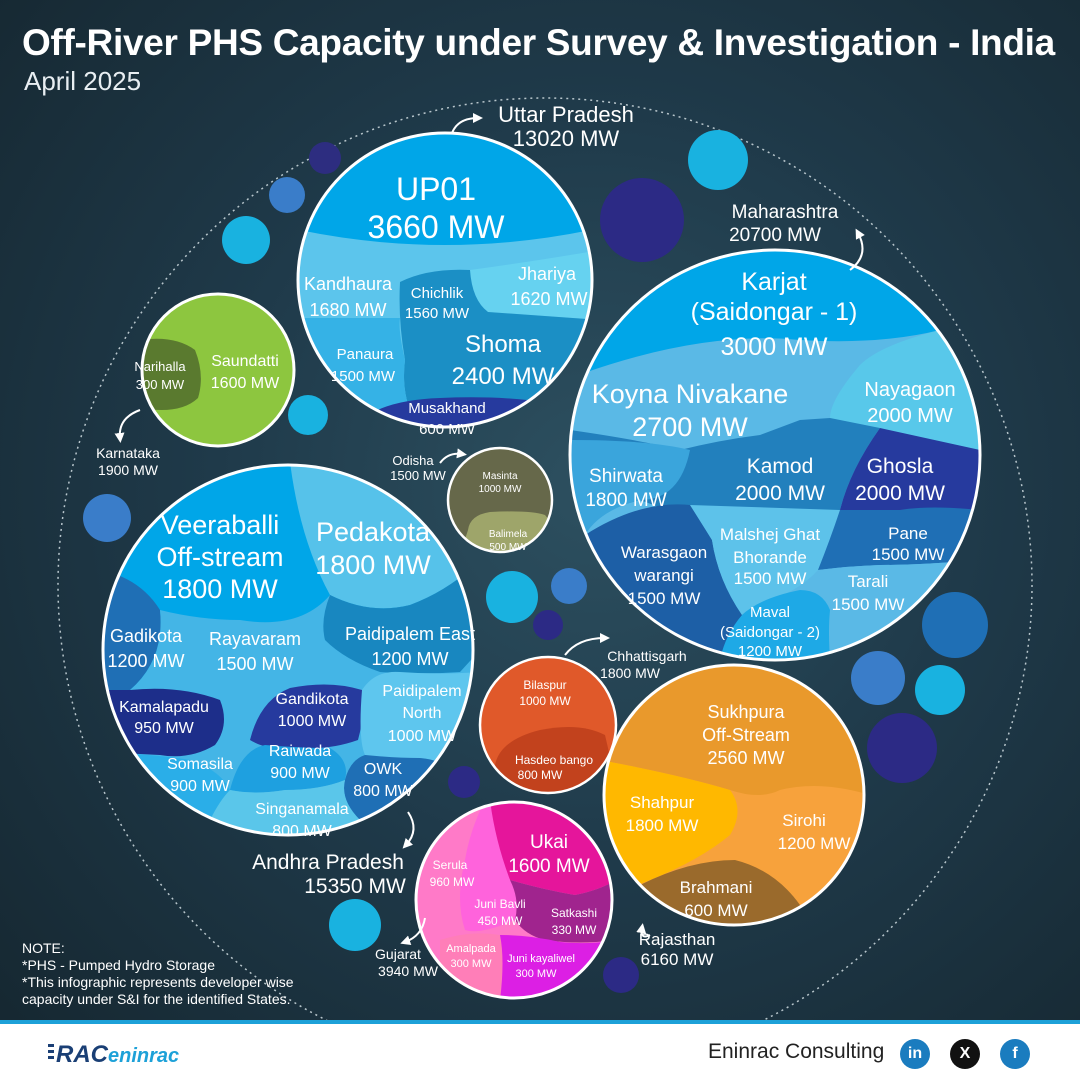 This screenshot has height=1080, width=1080. What do you see at coordinates (499, 476) in the screenshot?
I see `project-label: Masinta` at bounding box center [499, 476].